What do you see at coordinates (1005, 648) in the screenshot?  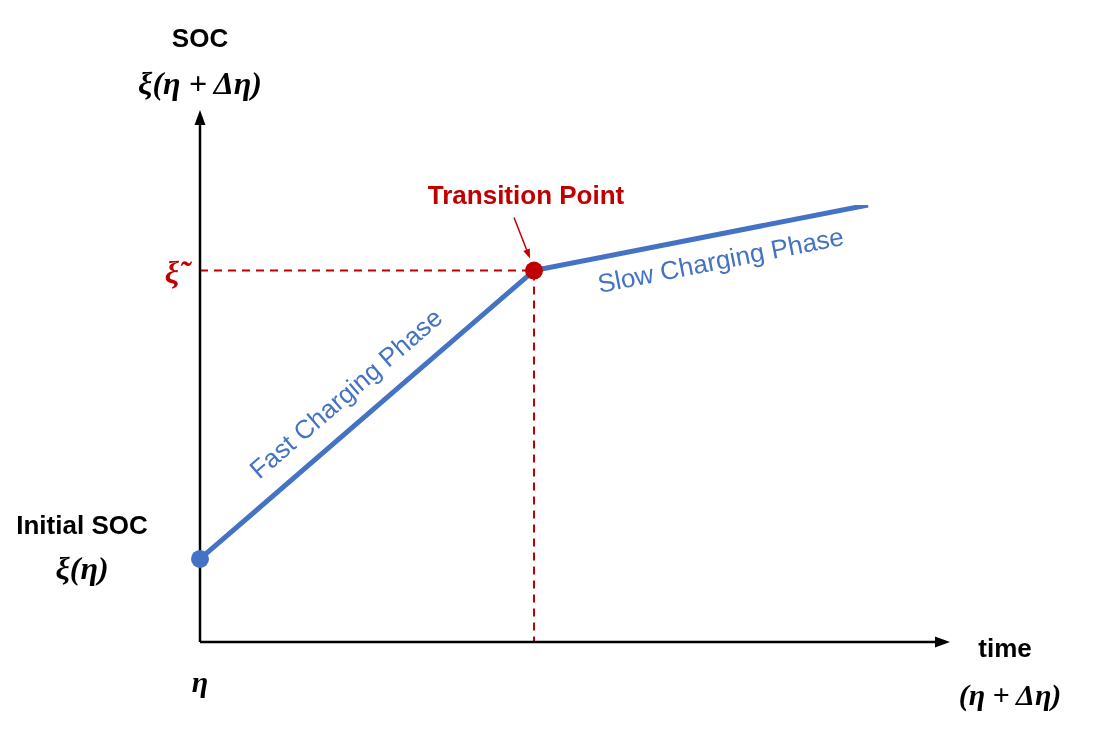 I see `text: time` at bounding box center [1005, 648].